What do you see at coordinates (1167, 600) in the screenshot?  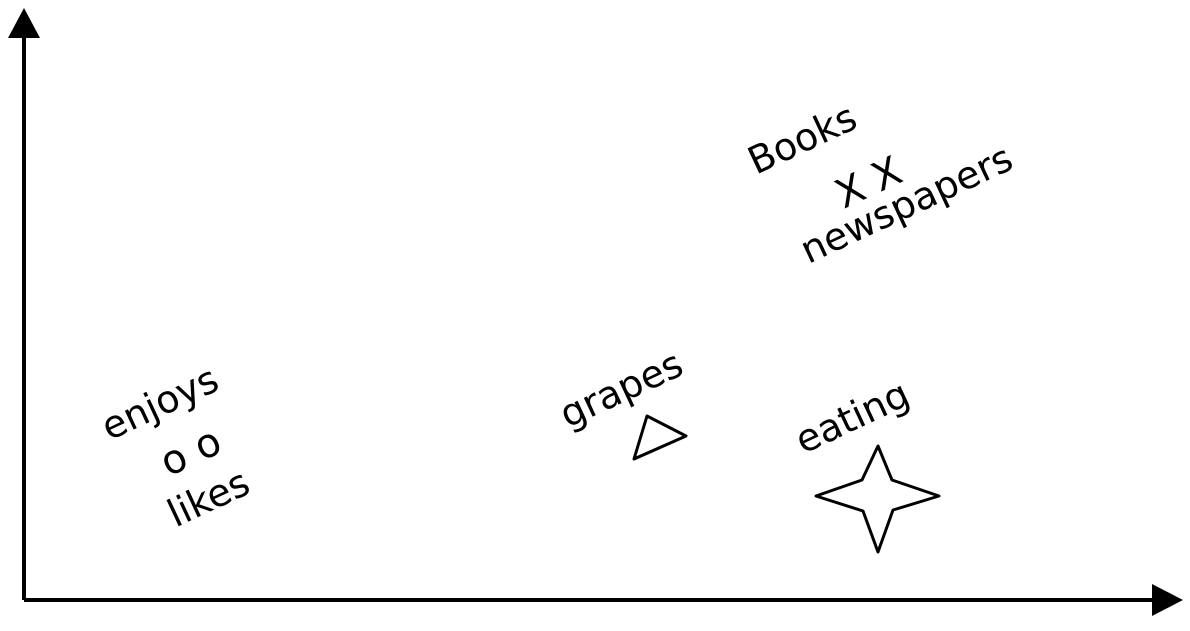 I see `x-axis-arrowhead` at bounding box center [1167, 600].